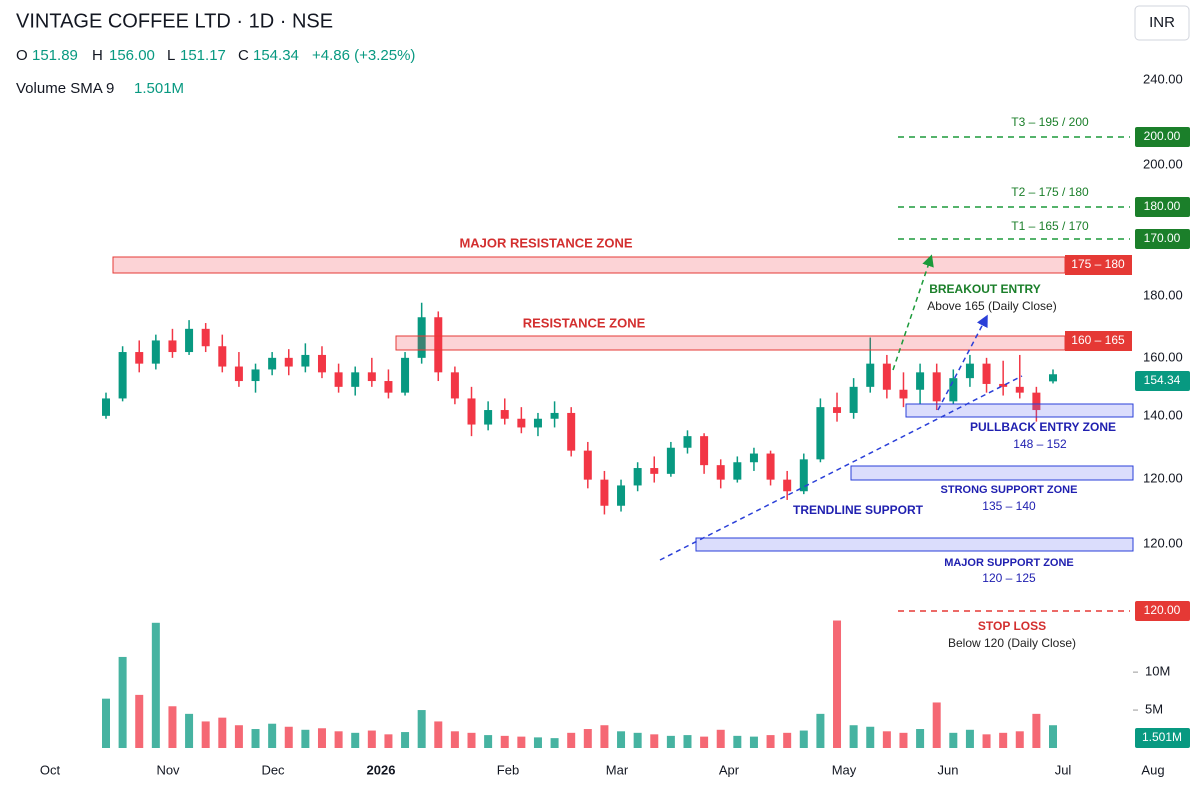  What do you see at coordinates (65, 88) in the screenshot?
I see `volume-label: Volume SMA 9` at bounding box center [65, 88].